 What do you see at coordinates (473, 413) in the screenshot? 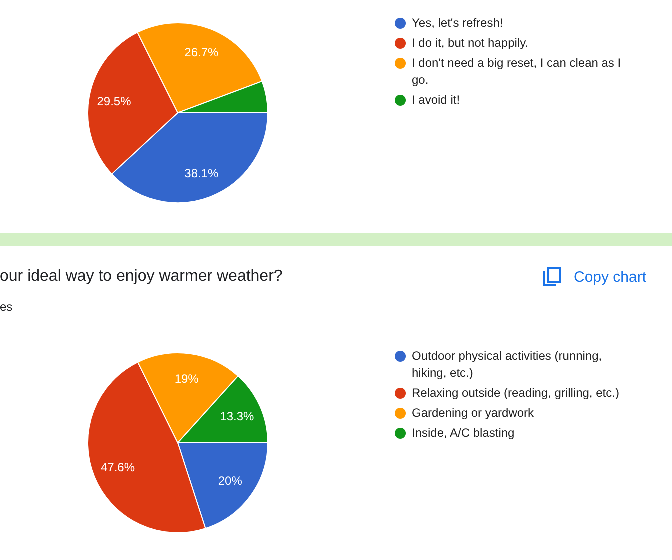
I see `legend-label: Gardening or yardwork` at bounding box center [473, 413].